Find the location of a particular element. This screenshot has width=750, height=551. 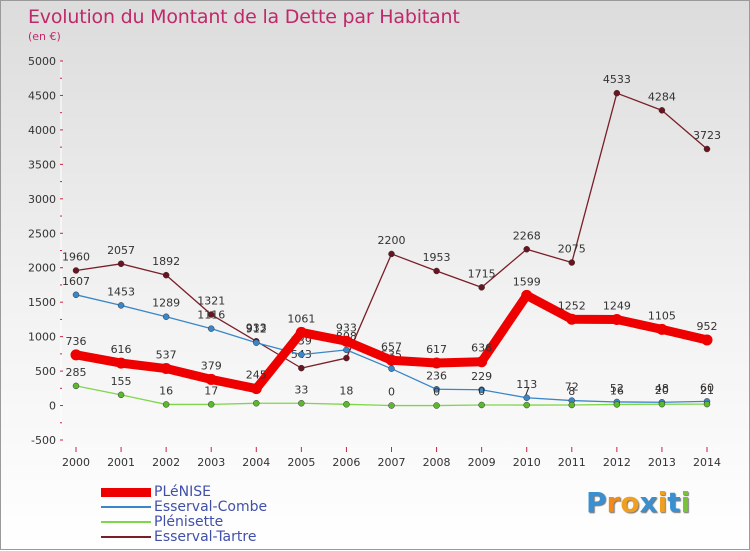

data-label-esserval-tartre: 2057 is located at coordinates (121, 250).